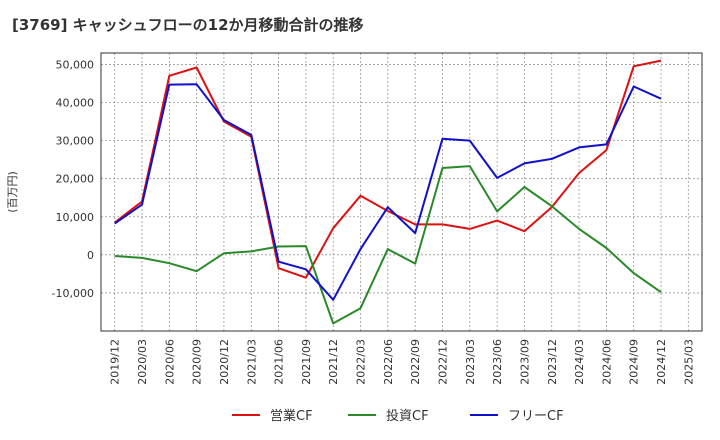 The image size is (720, 440). Describe the element at coordinates (361, 362) in the screenshot. I see `x-tick-label: 2022/03` at that location.